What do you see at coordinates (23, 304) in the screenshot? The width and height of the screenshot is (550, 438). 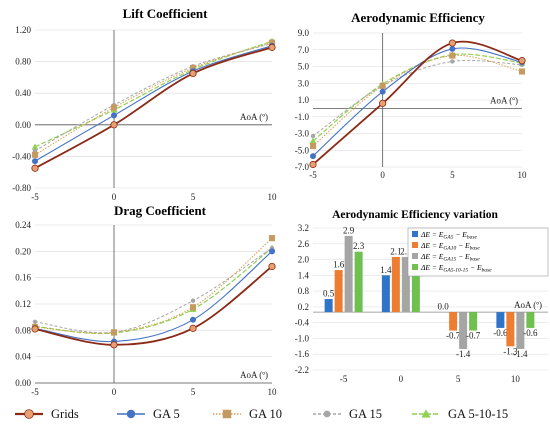 I see `drag-ytick-label: 0.12` at bounding box center [23, 304].